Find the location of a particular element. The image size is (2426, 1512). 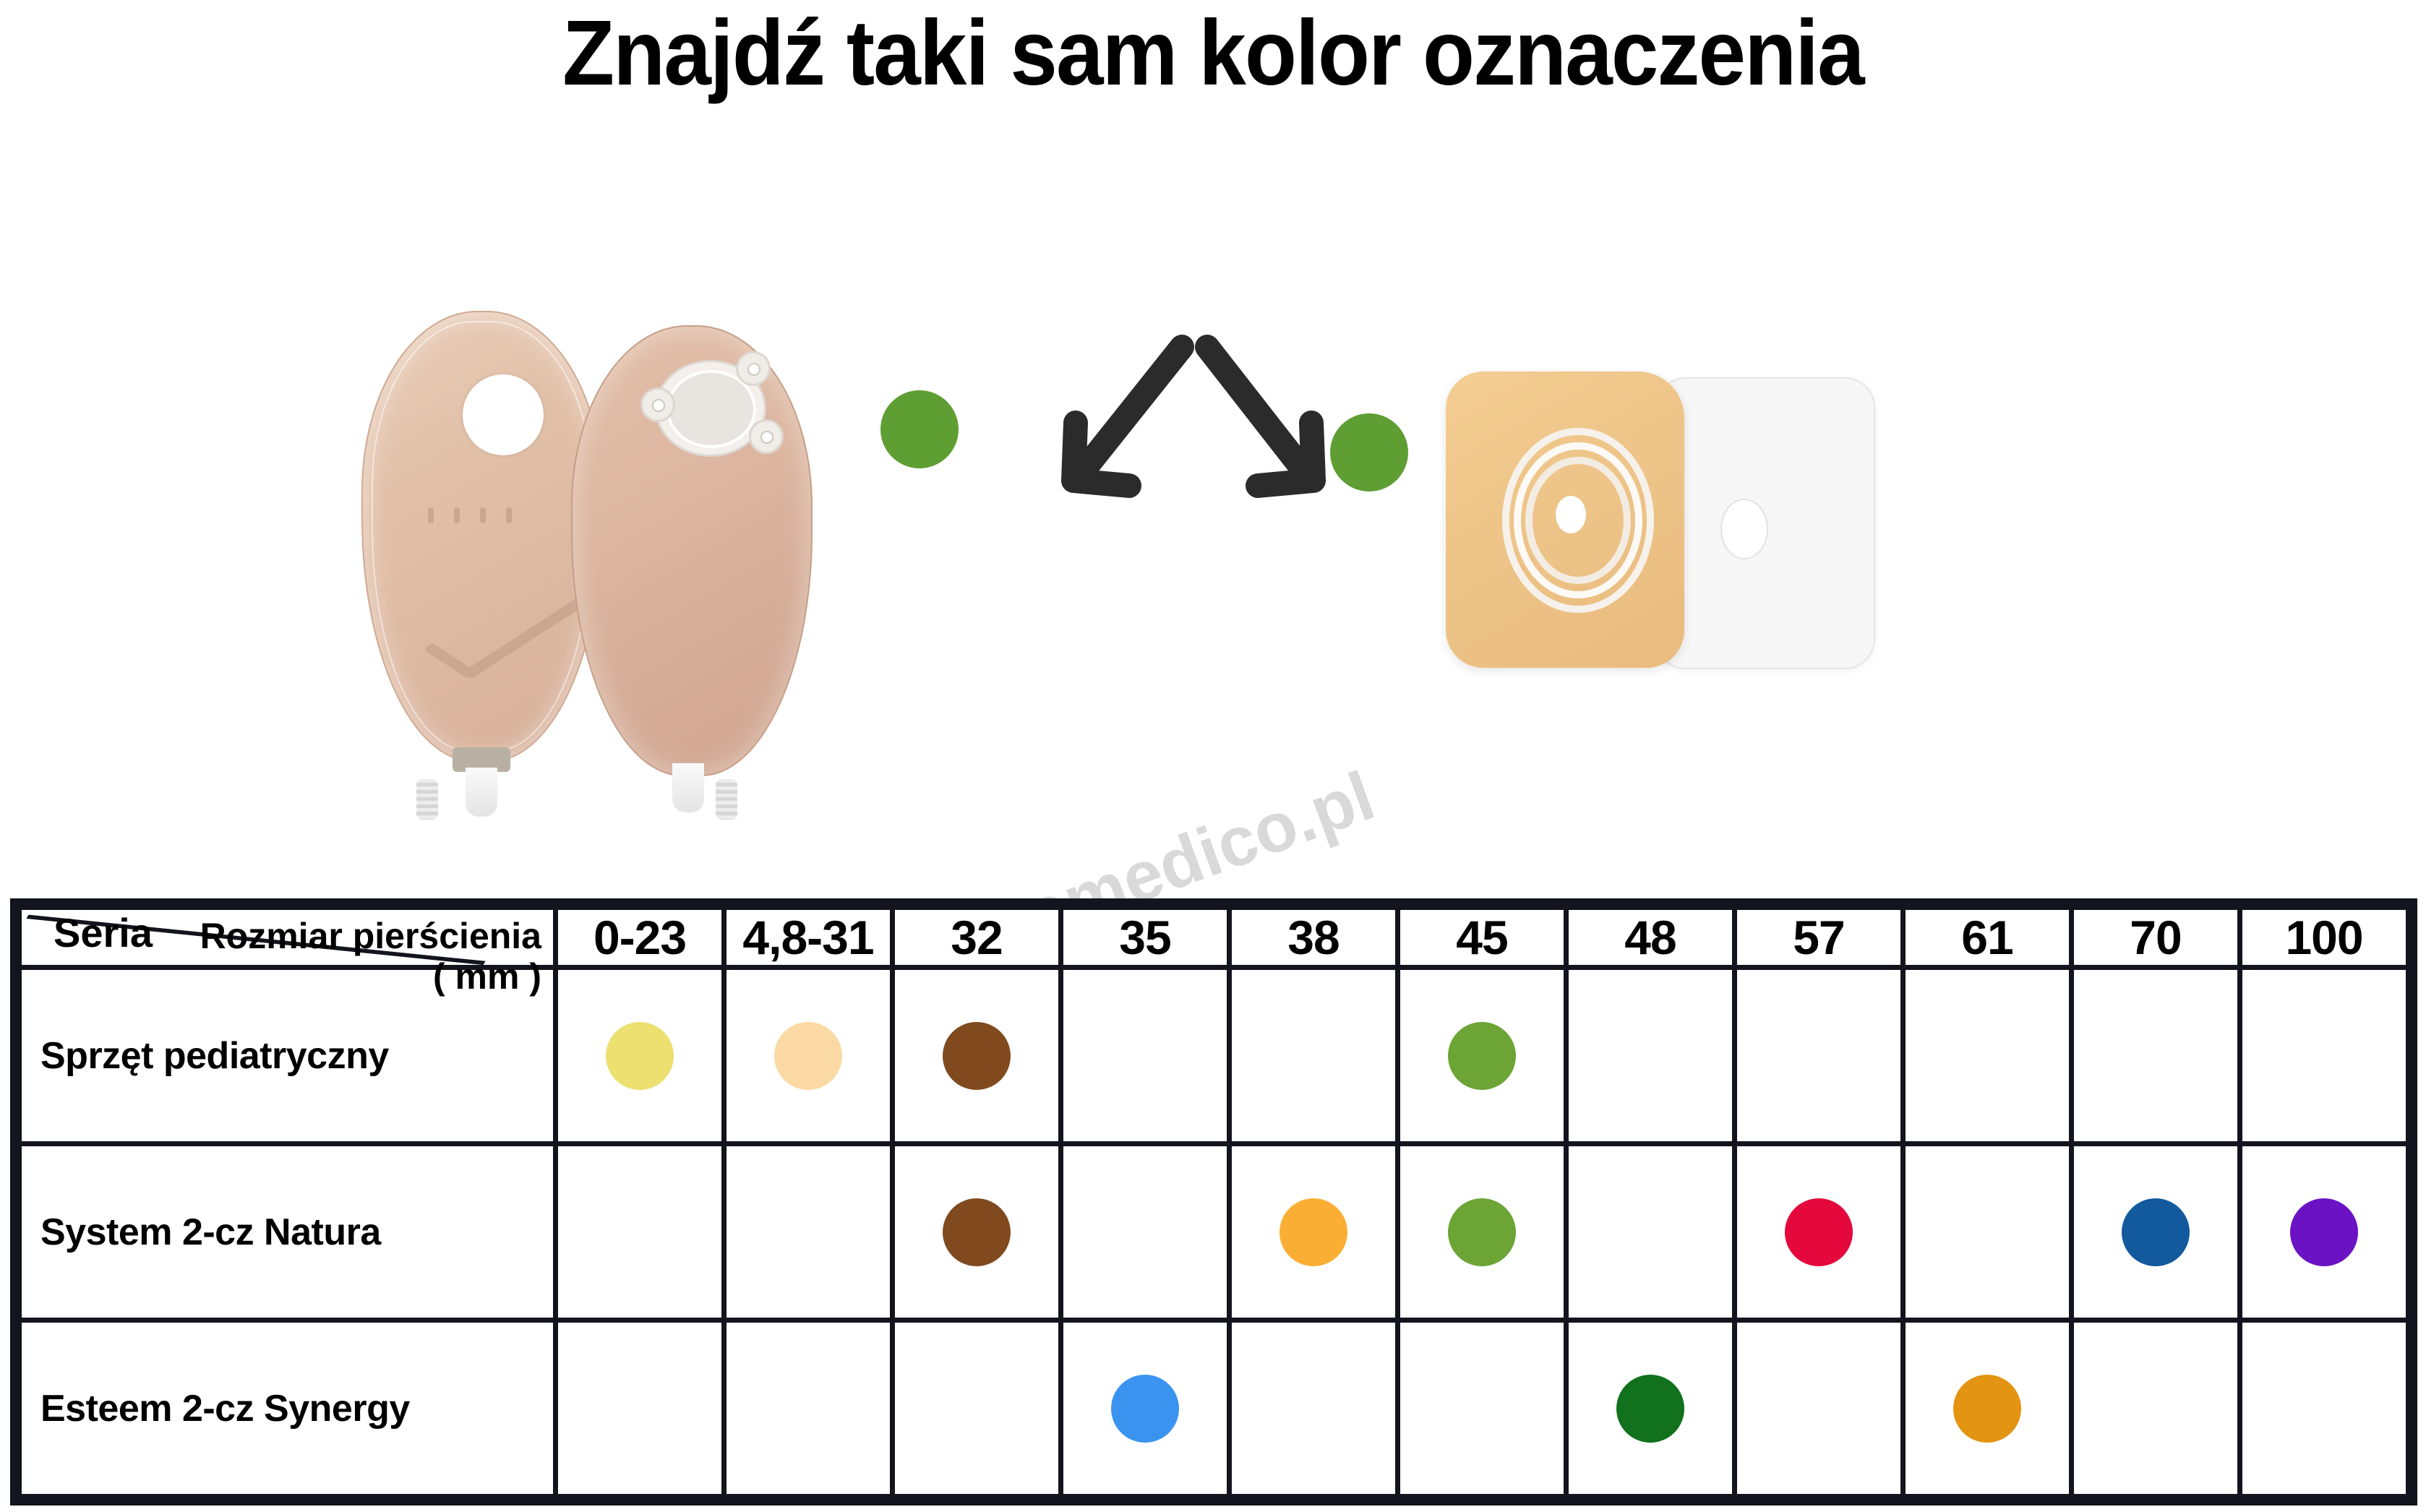

wafer-stoma-hole is located at coordinates (1571, 514).